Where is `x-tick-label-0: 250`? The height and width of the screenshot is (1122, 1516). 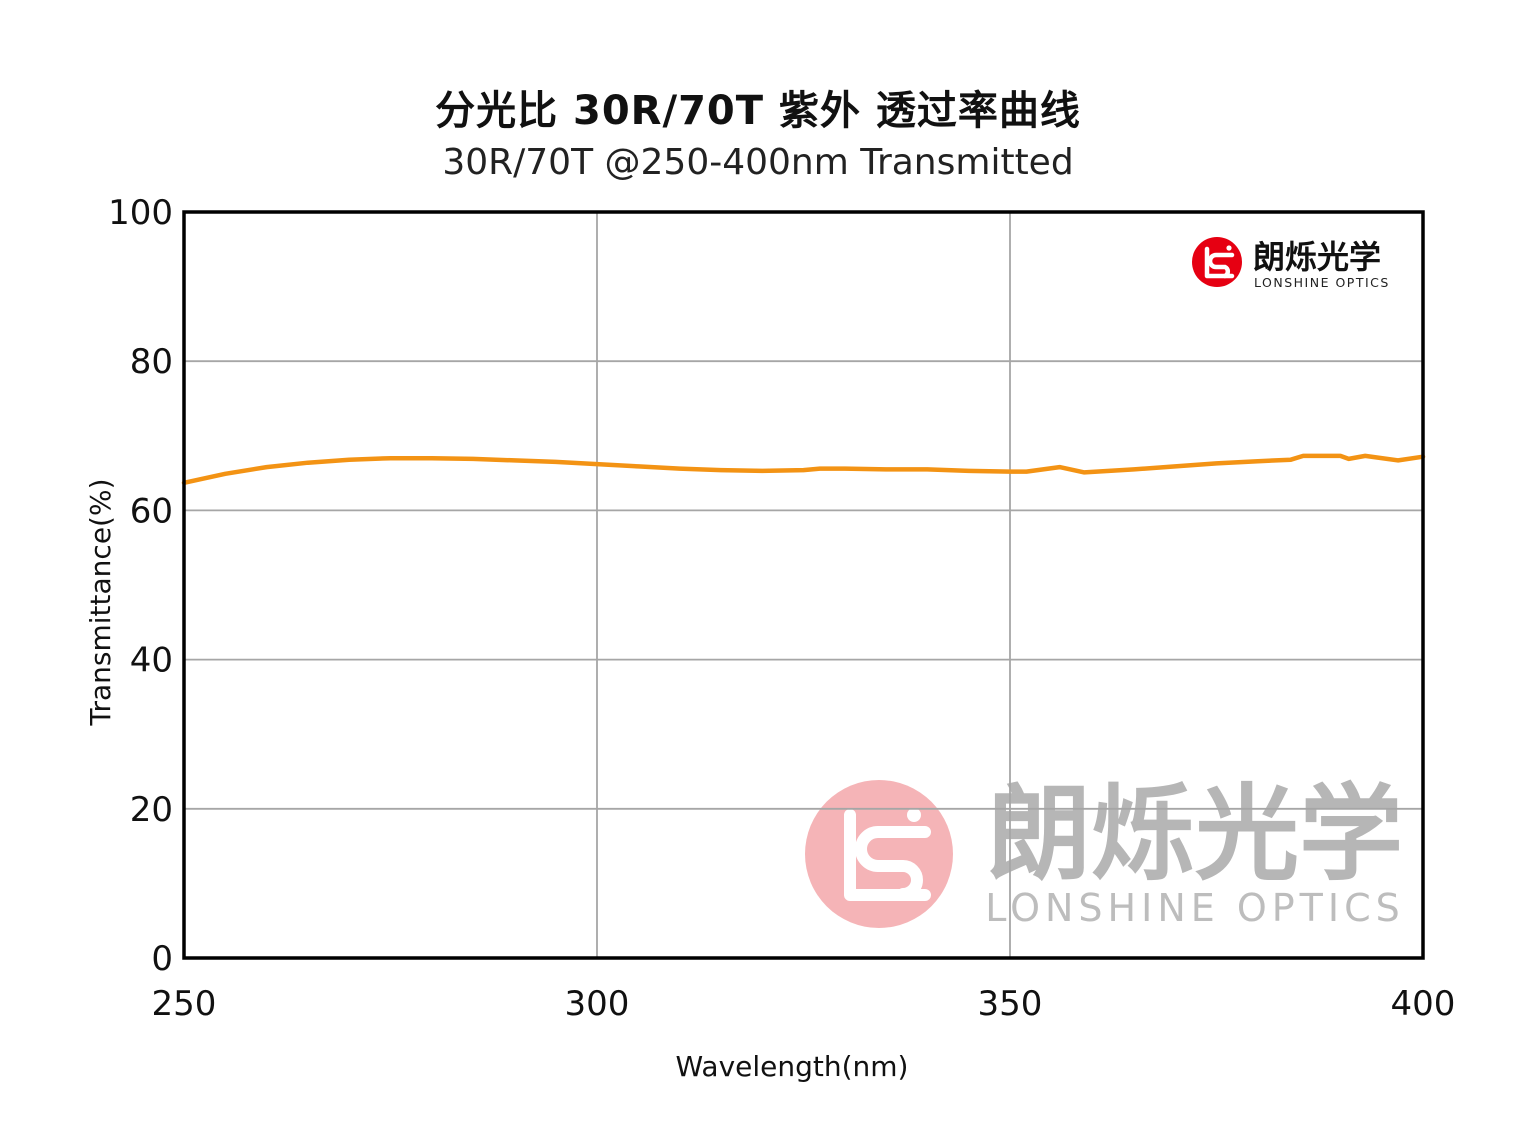
x-tick-label-0: 250 is located at coordinates (184, 1004).